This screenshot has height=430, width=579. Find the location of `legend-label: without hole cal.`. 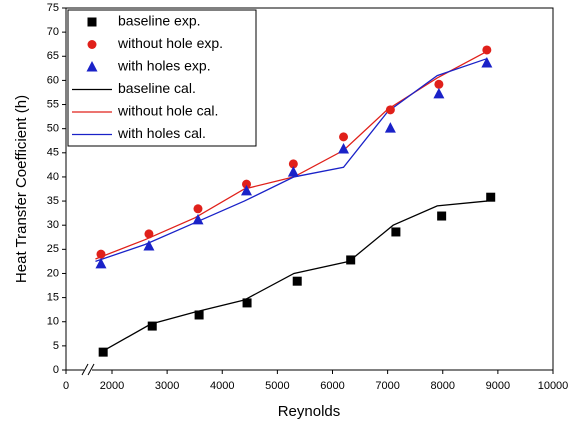

legend-label: without hole cal. is located at coordinates (167, 111).